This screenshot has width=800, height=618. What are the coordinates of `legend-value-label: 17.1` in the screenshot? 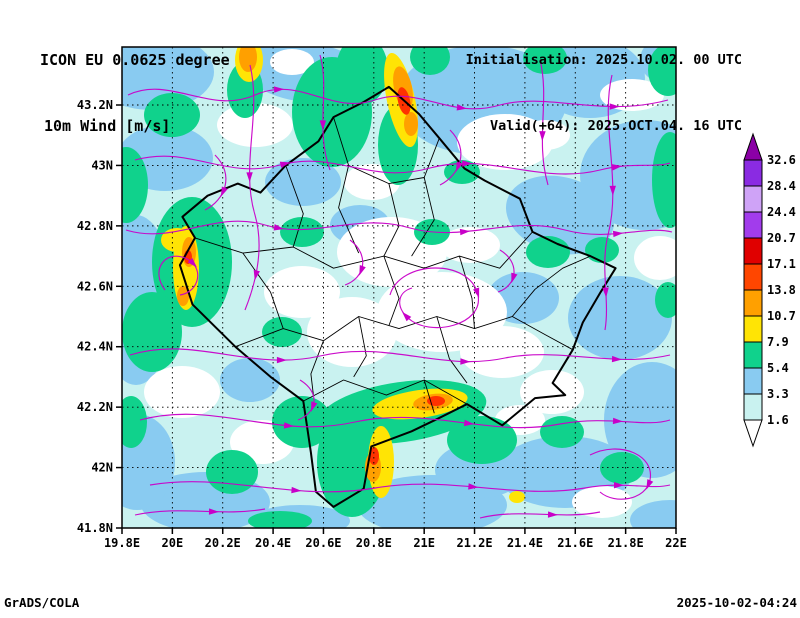 It's located at (781, 264).